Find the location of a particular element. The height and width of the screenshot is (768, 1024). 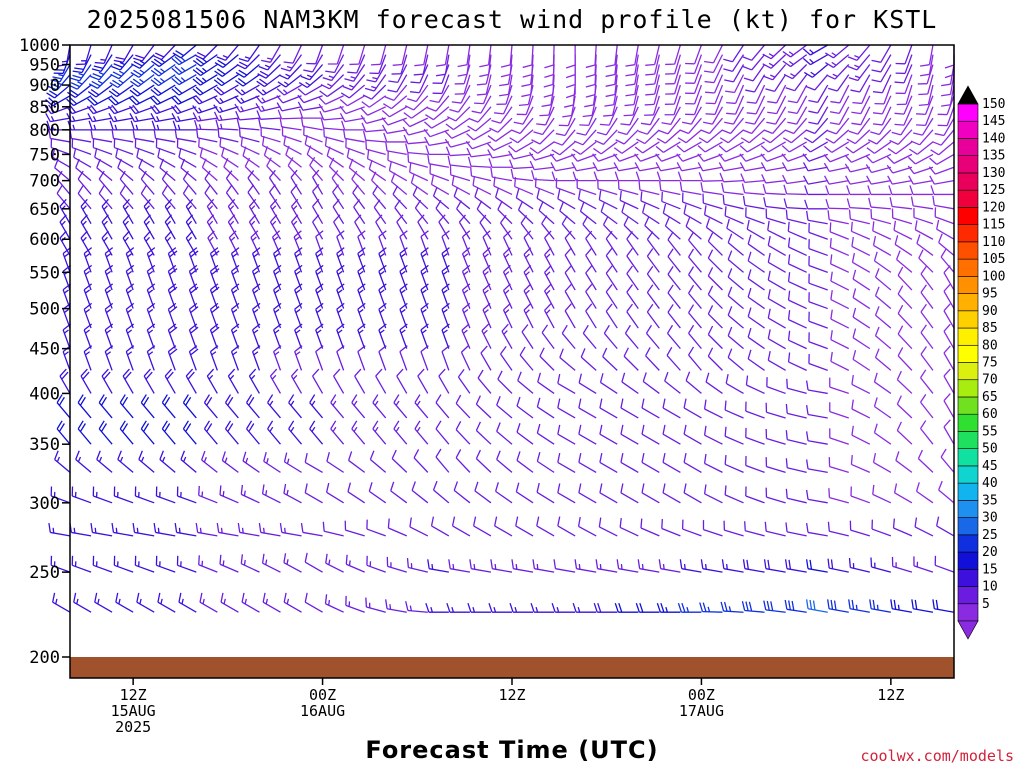

colorbar-segment is located at coordinates (968, 181).